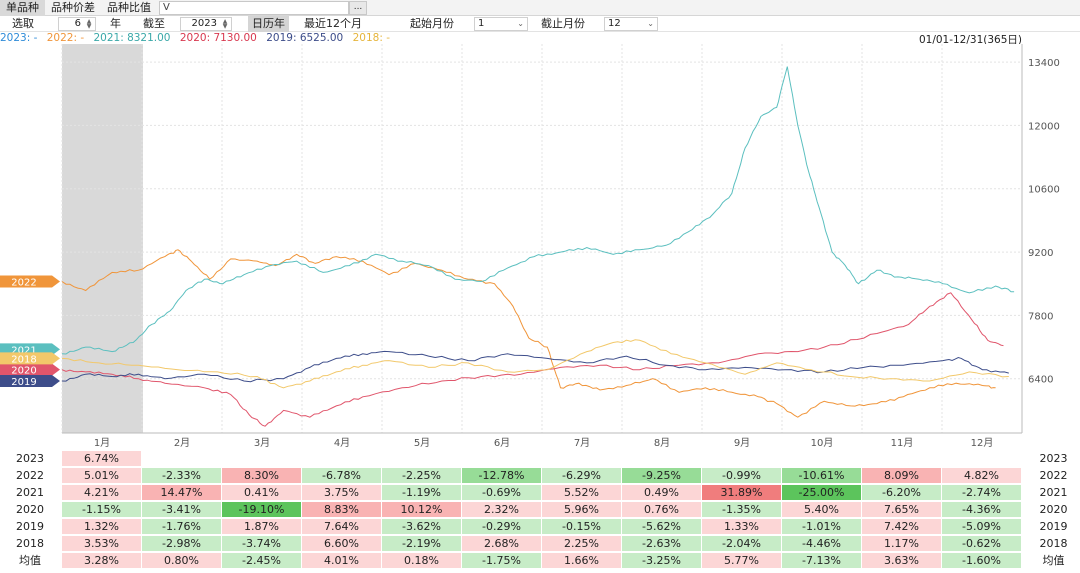 The width and height of the screenshot is (1080, 573). What do you see at coordinates (970, 40) in the screenshot?
I see `date-range: 01/01-12/31(365日)` at bounding box center [970, 40].